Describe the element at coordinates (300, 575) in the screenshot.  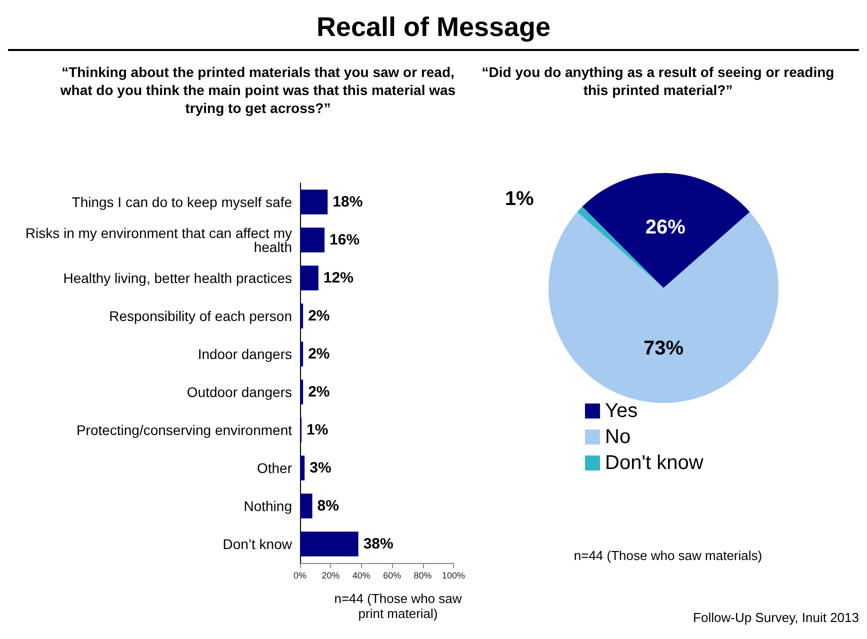
I see `x-tick-label: 0%` at that location.